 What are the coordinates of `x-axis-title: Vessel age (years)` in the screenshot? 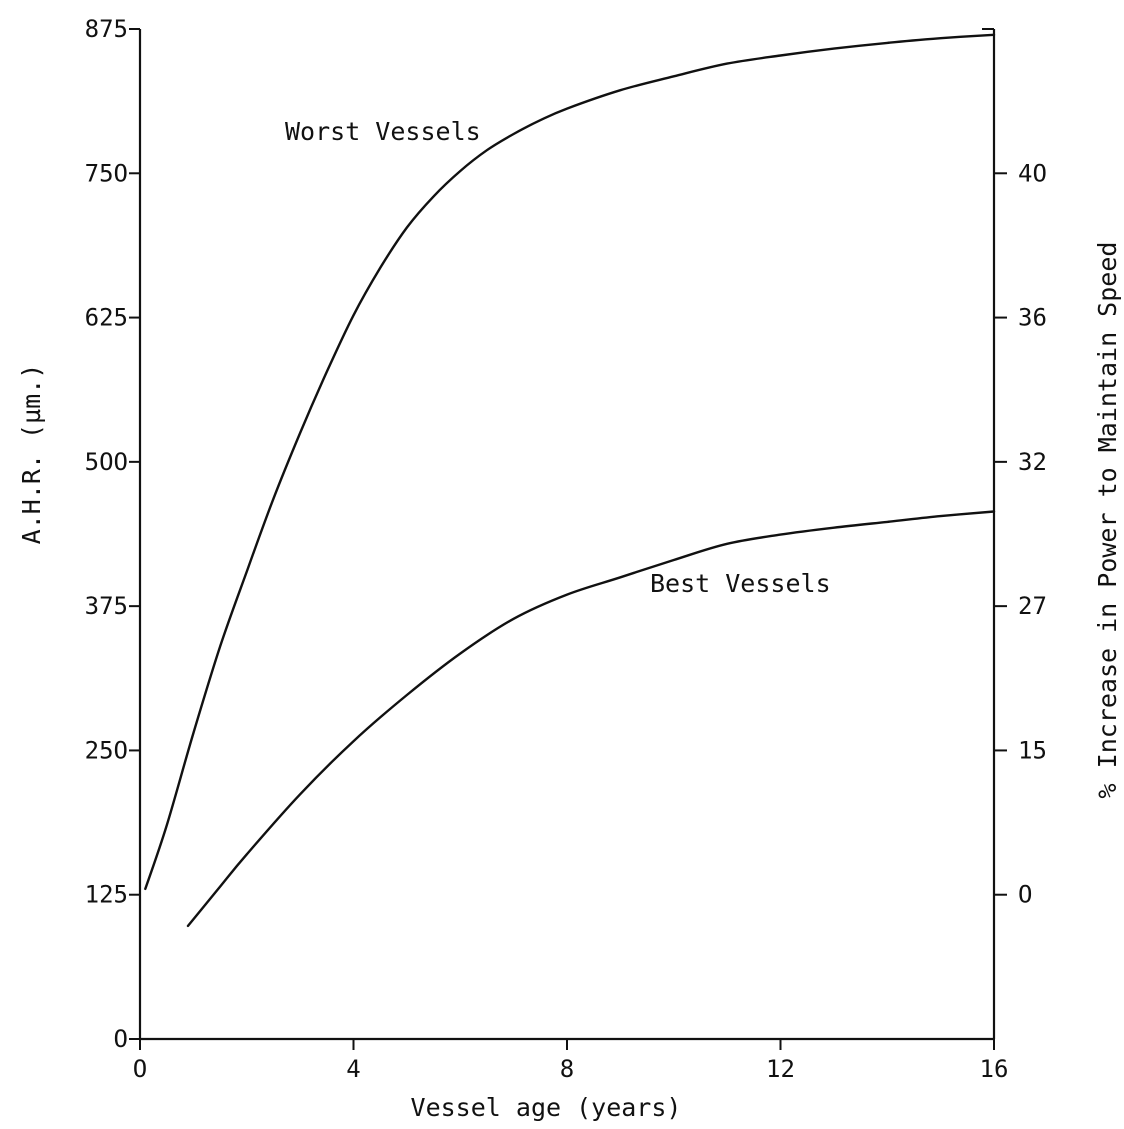 It's located at (546, 1107).